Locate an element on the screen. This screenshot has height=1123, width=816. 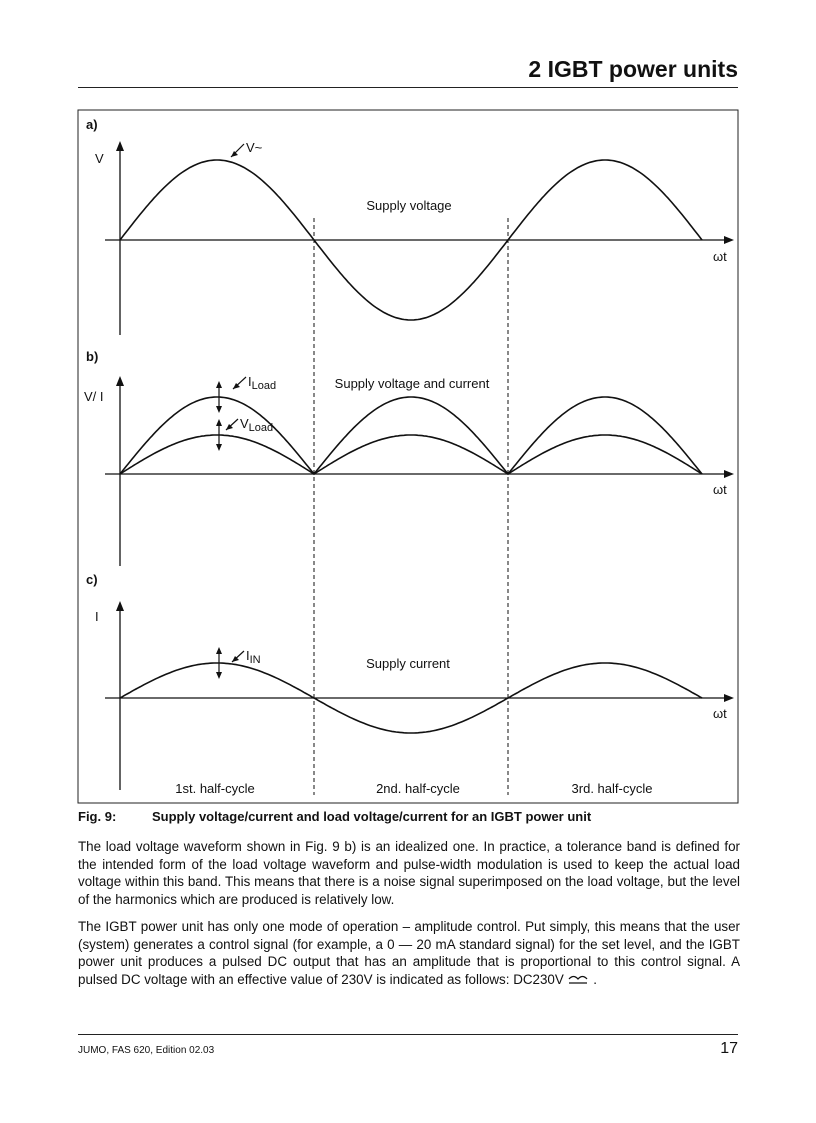
footer-text: JUMO, FAS 620, Edition 02.03 is located at coordinates (146, 1050).